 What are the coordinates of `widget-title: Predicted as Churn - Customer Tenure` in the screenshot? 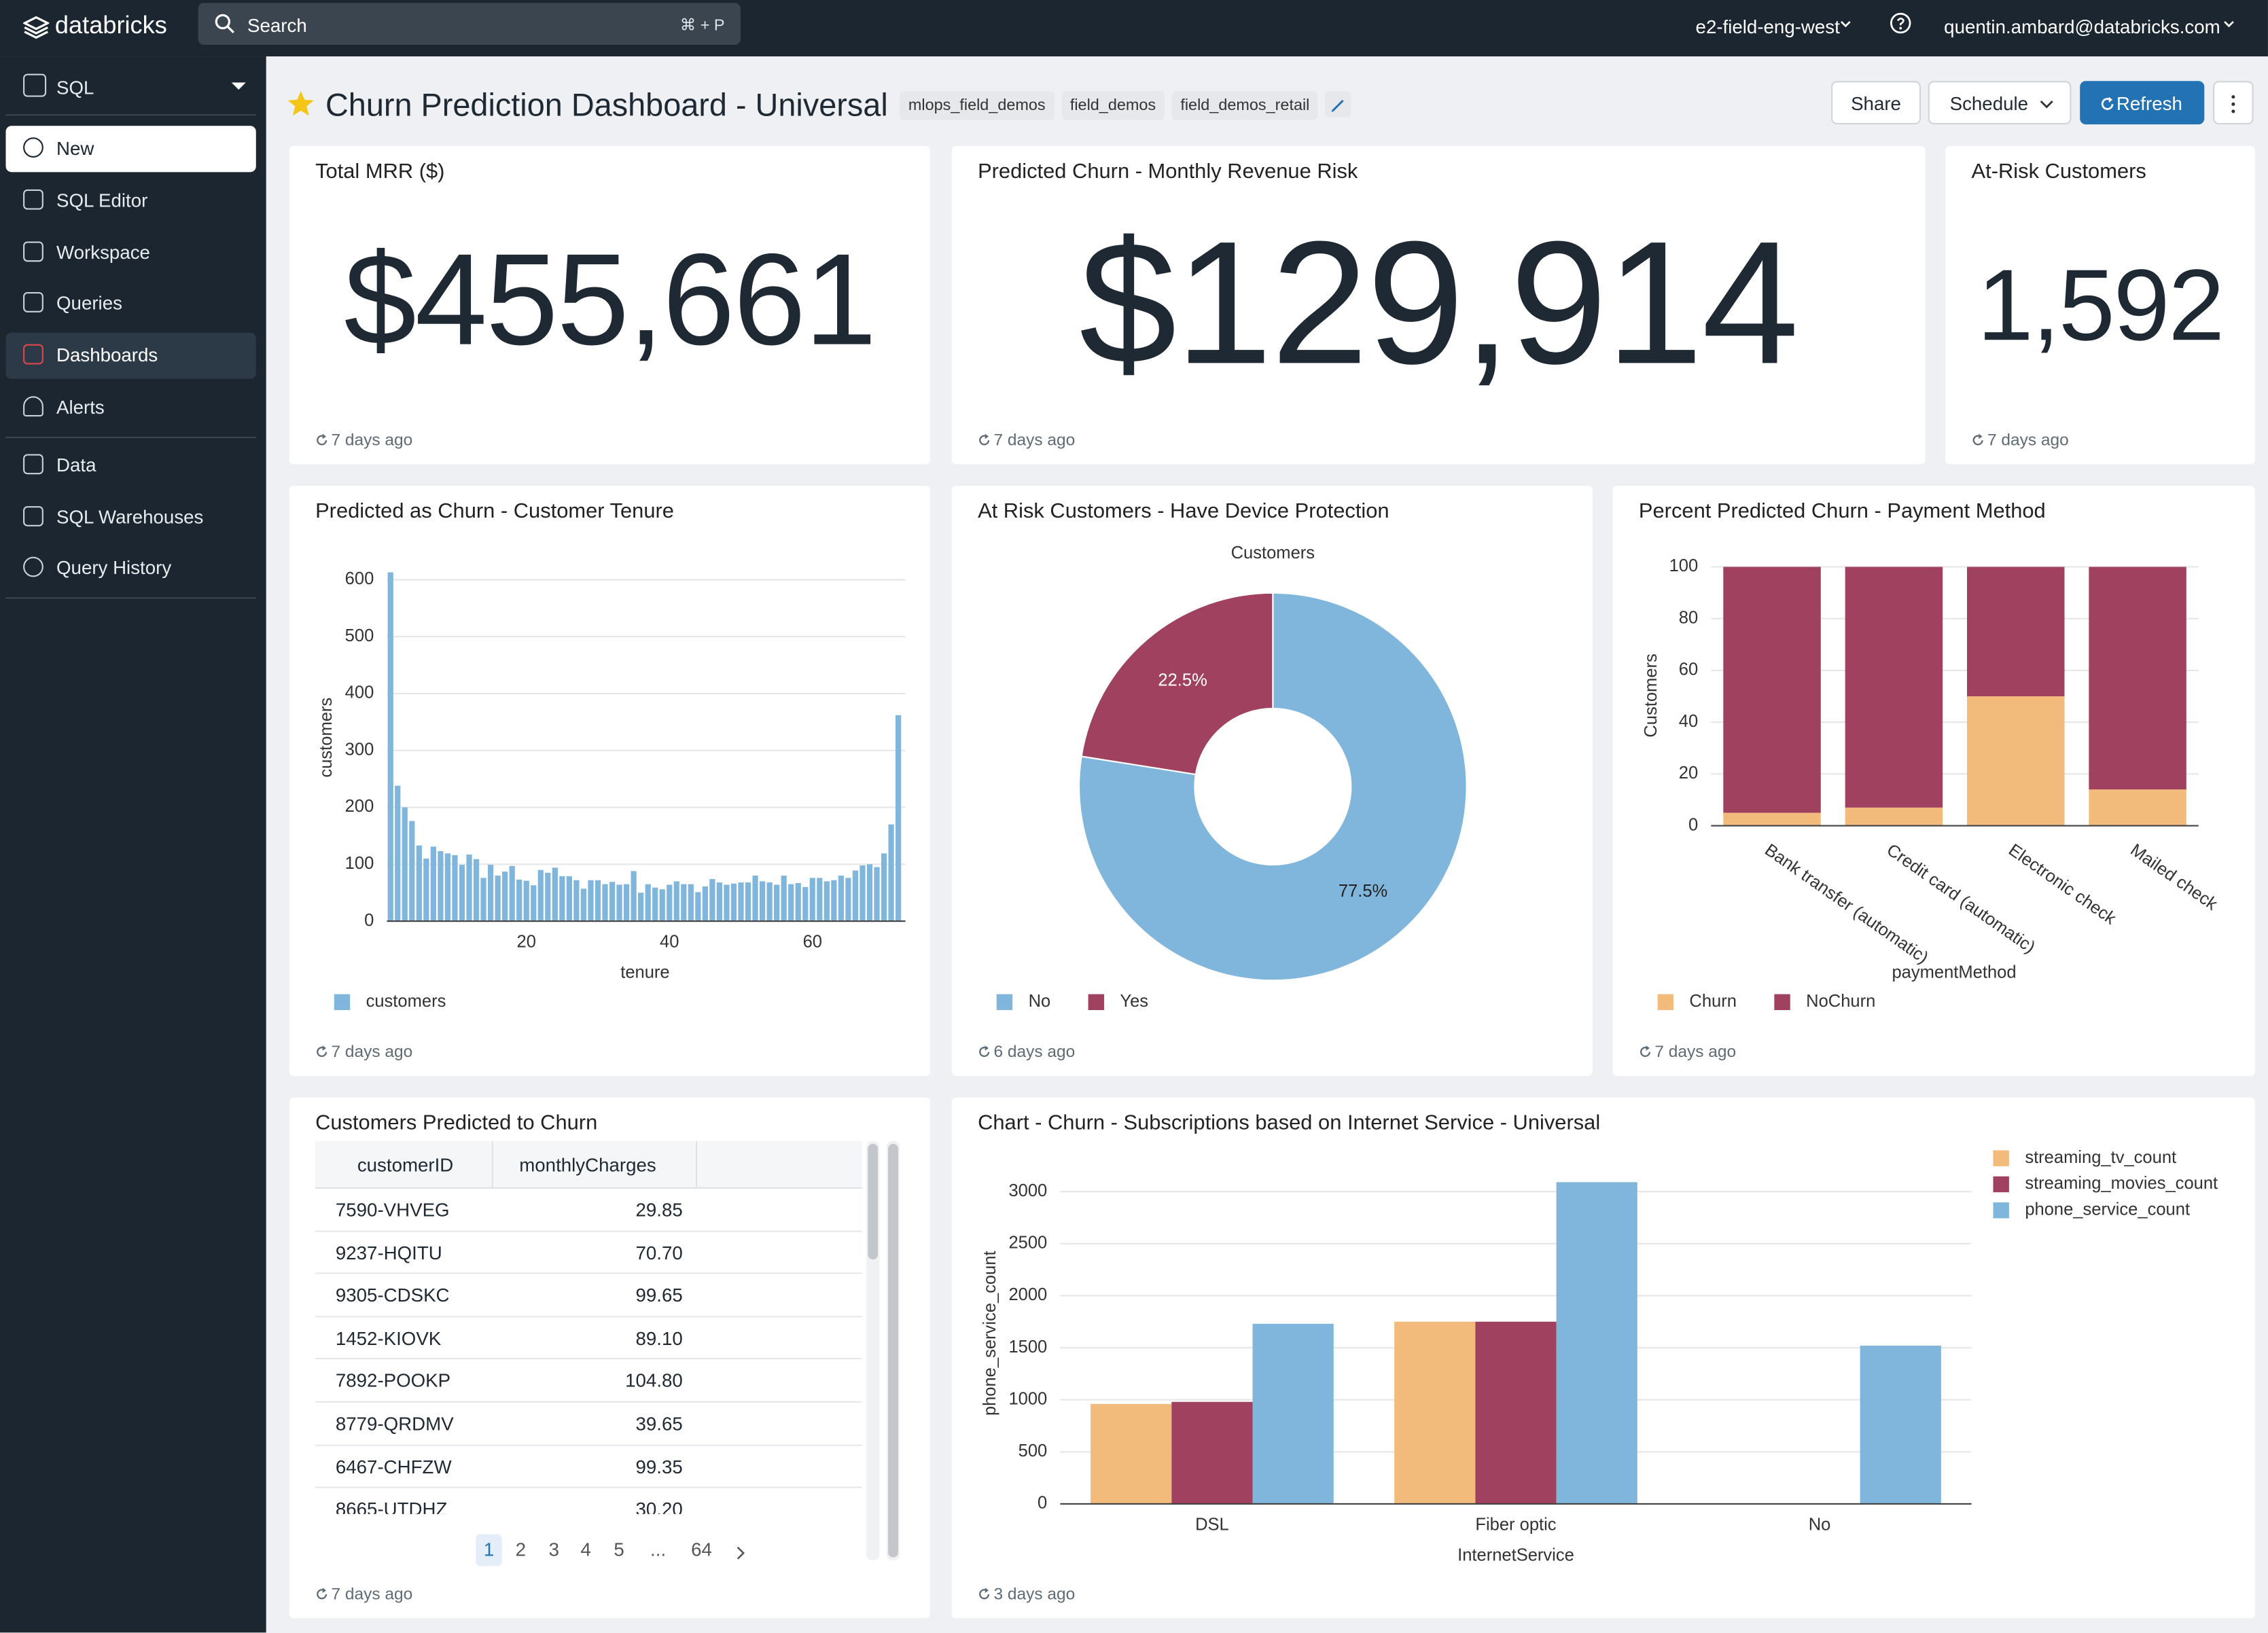 It's located at (495, 512).